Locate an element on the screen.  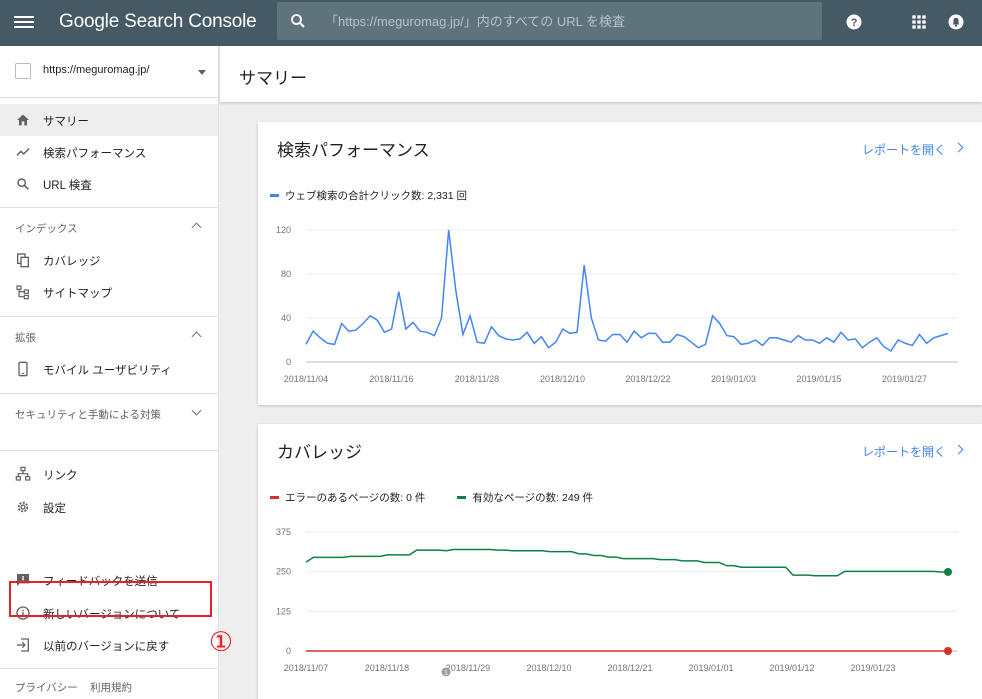
y-tick-label: 375 is located at coordinates (283, 532).